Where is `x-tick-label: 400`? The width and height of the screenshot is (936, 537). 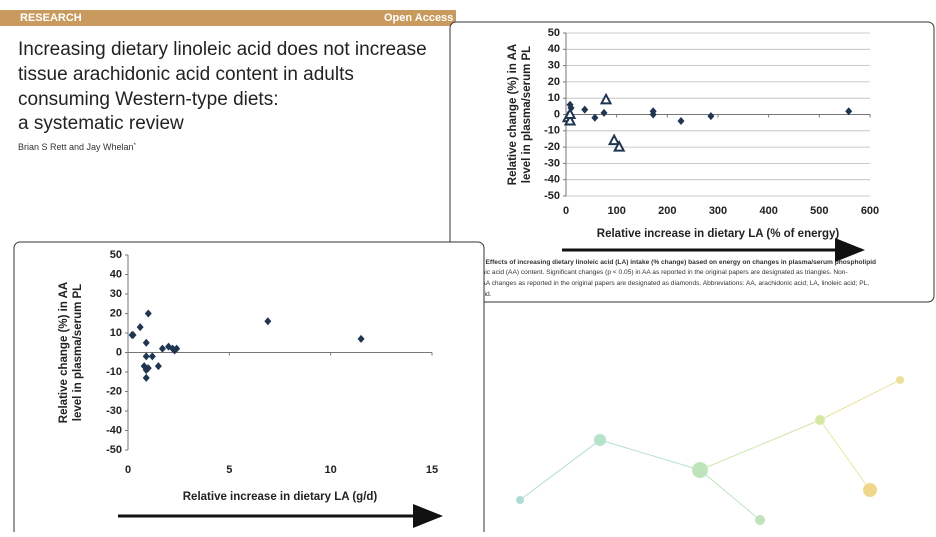 x-tick-label: 400 is located at coordinates (768, 211).